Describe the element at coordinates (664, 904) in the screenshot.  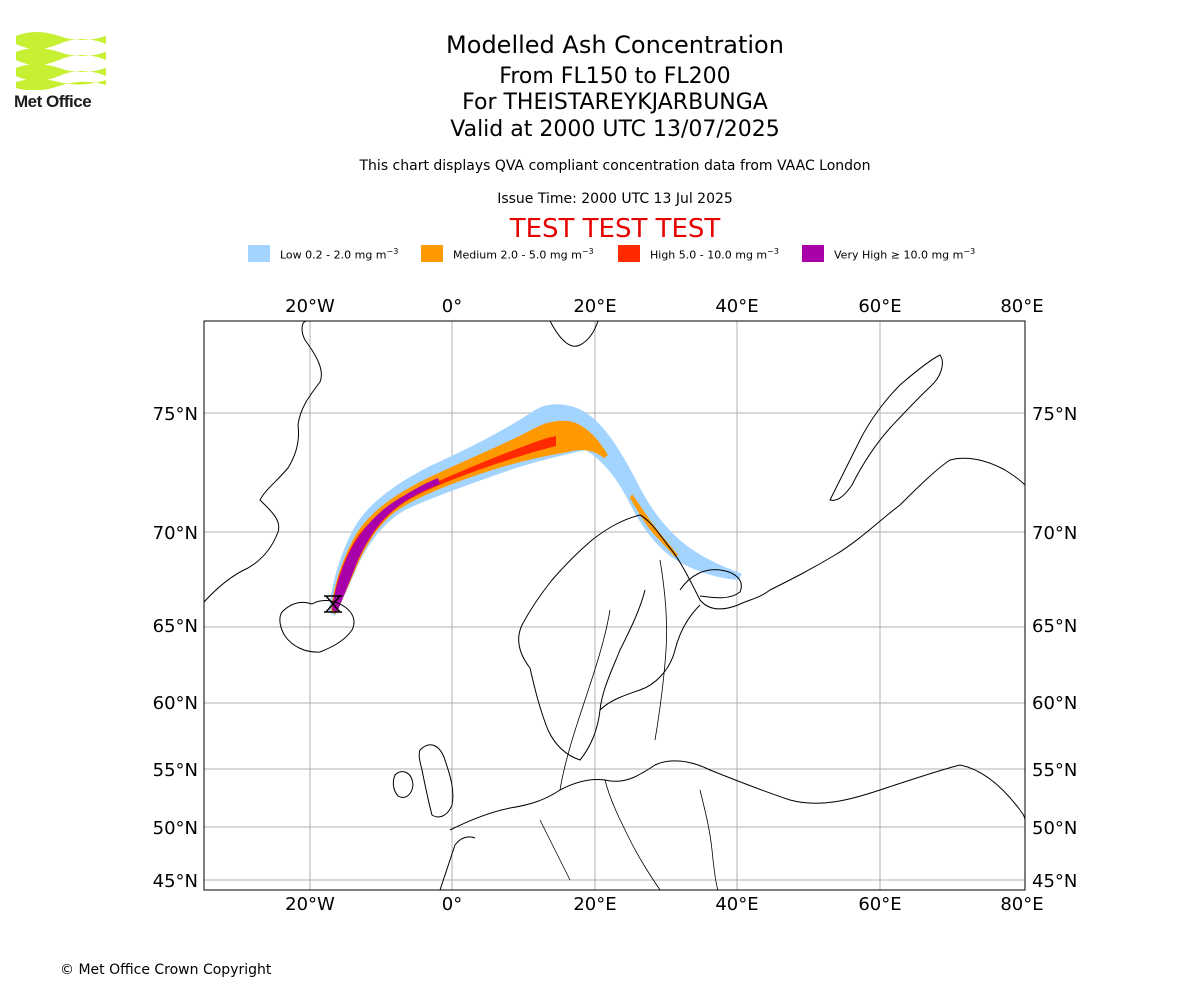
I see `bottom-lon-labels: 20°W 0° 20°E 40°E 60°E 80°E` at that location.